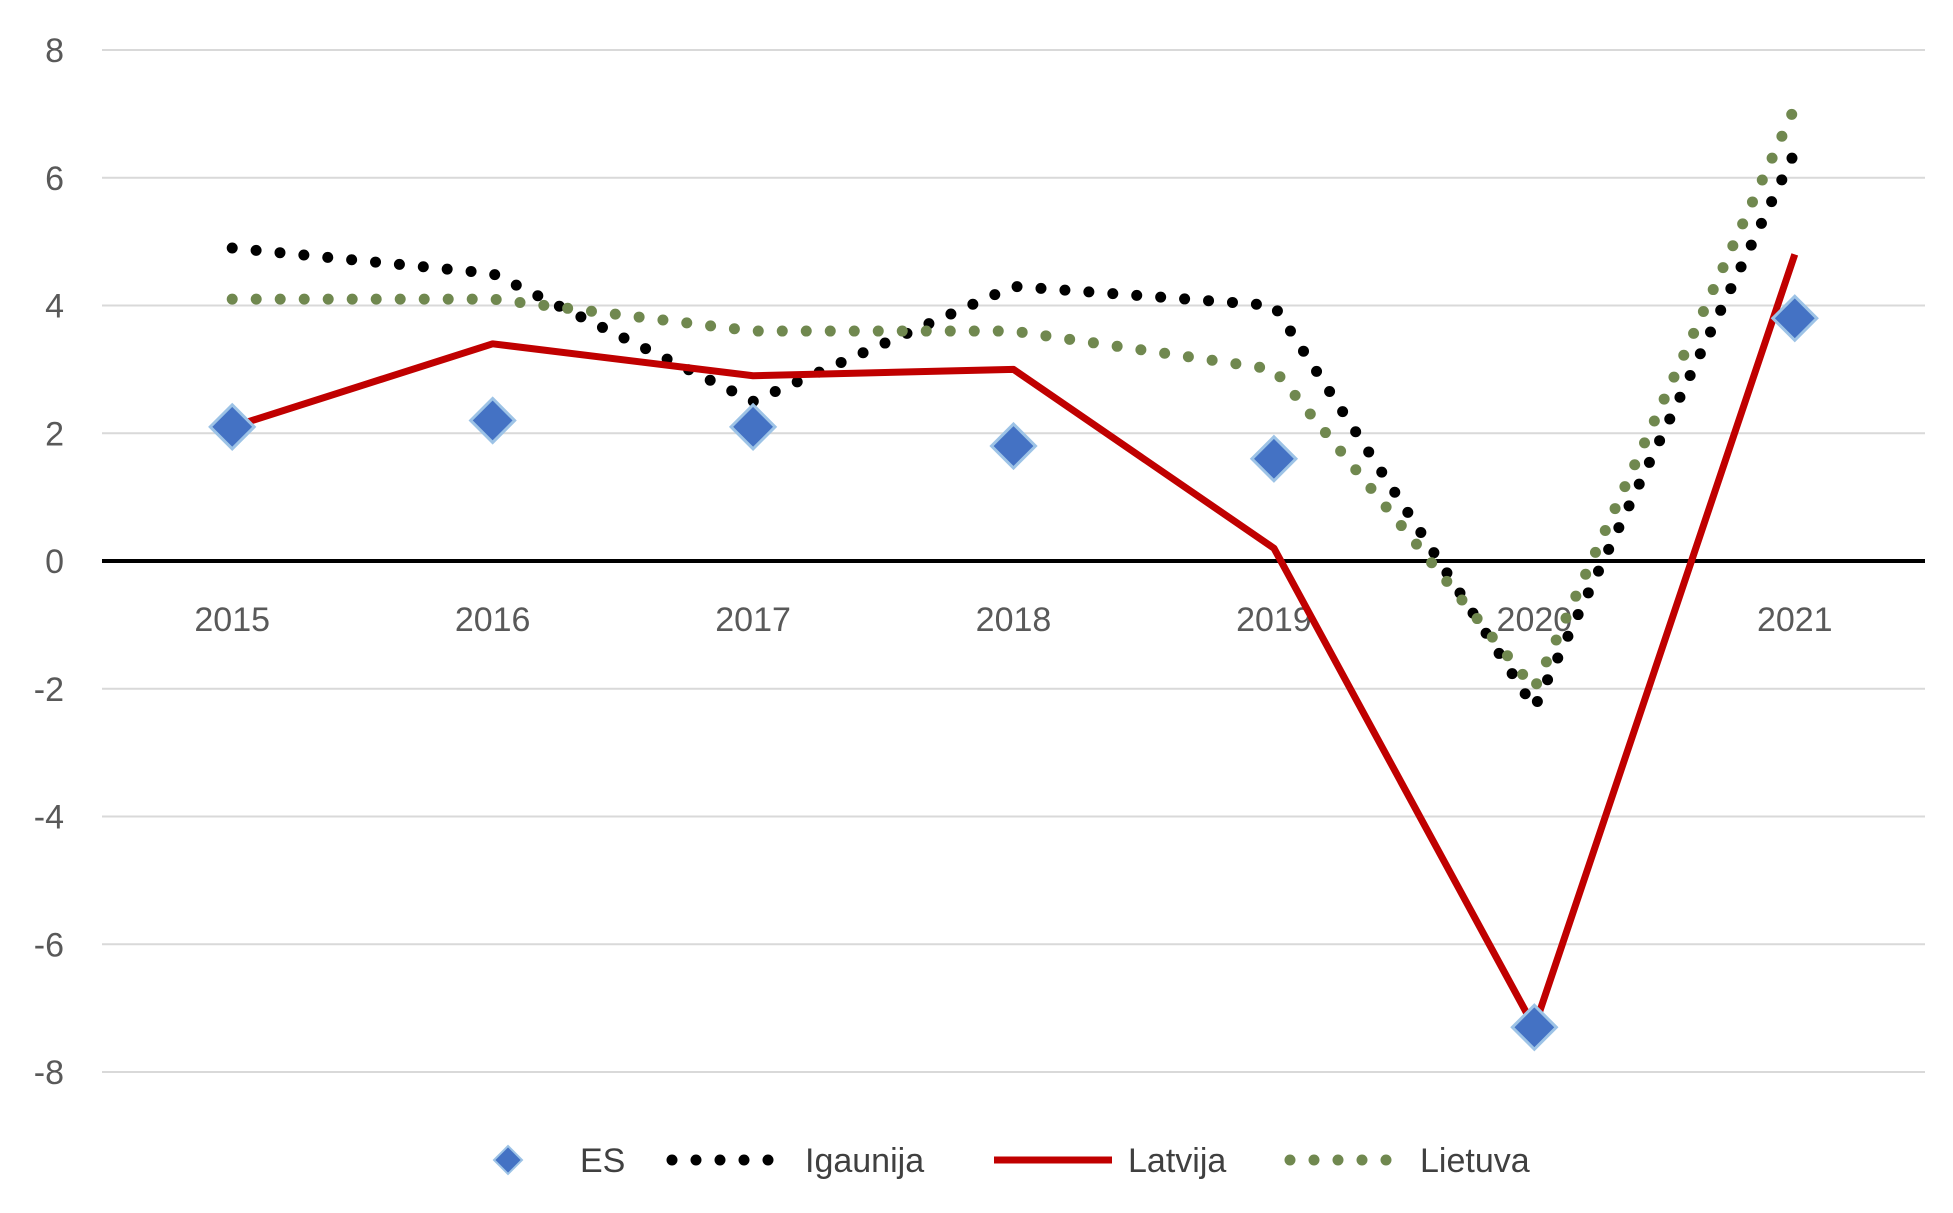 This screenshot has width=1953, height=1213. I want to click on y-tick-label: -8, so click(49, 1073).